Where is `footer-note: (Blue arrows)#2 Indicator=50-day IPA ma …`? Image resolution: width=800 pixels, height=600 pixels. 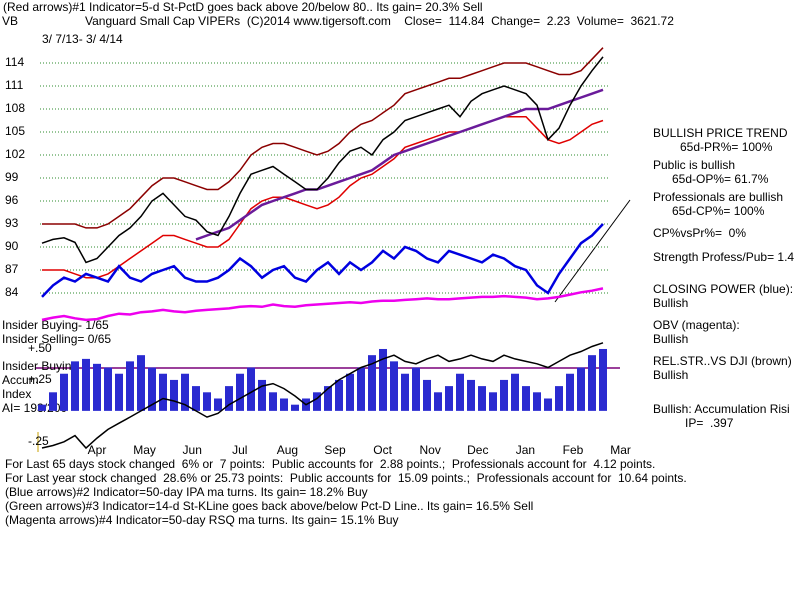 footer-note: (Blue arrows)#2 Indicator=50-day IPA ma … is located at coordinates (186, 492).